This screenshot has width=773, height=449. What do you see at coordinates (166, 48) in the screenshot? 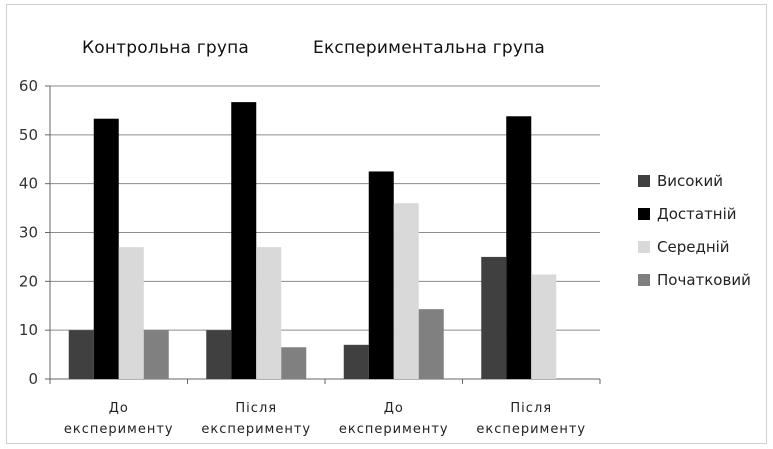
I see `group-title-control: Контрольна група` at bounding box center [166, 48].